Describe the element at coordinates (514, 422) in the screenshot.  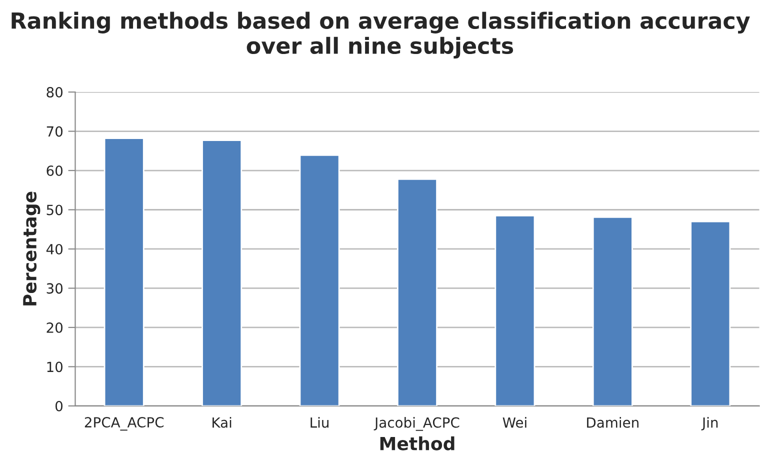
I see `x-tick-label: Wei` at that location.